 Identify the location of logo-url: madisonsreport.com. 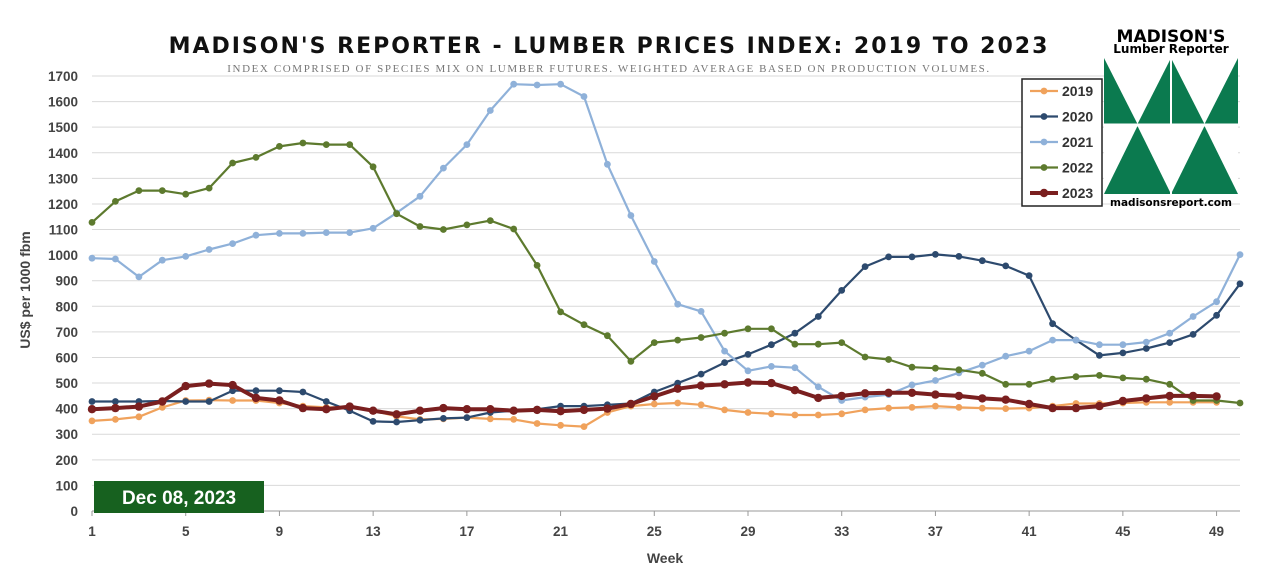
(1171, 203).